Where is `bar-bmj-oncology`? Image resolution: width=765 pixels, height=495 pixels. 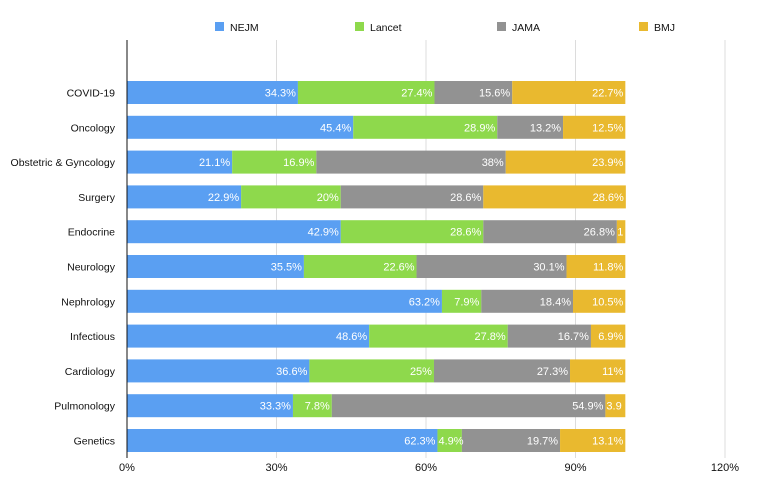 bar-bmj-oncology is located at coordinates (594, 127).